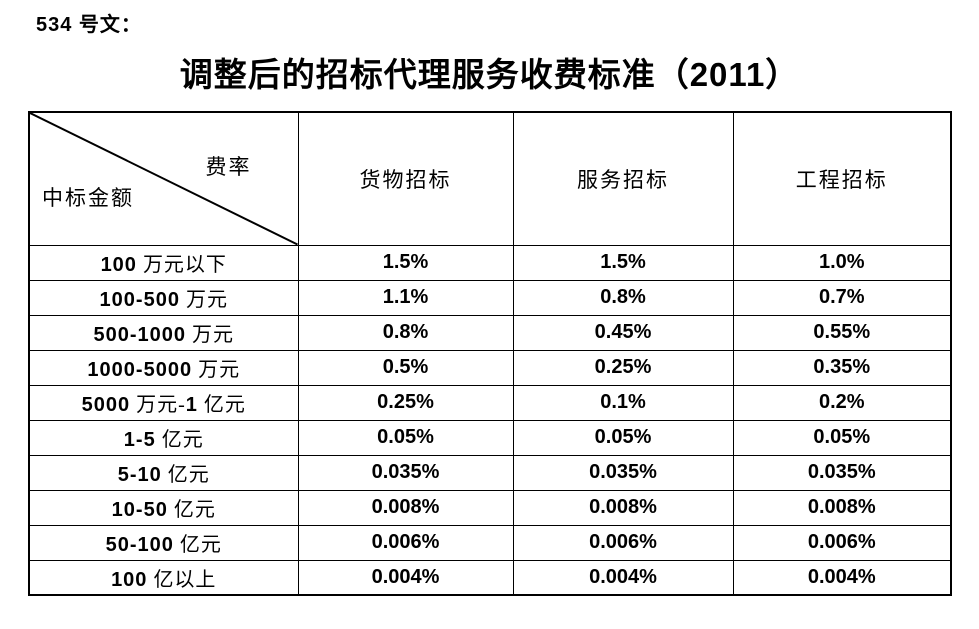 This screenshot has width=979, height=629. I want to click on row-label-amount-range: 5-10 亿元, so click(163, 472).